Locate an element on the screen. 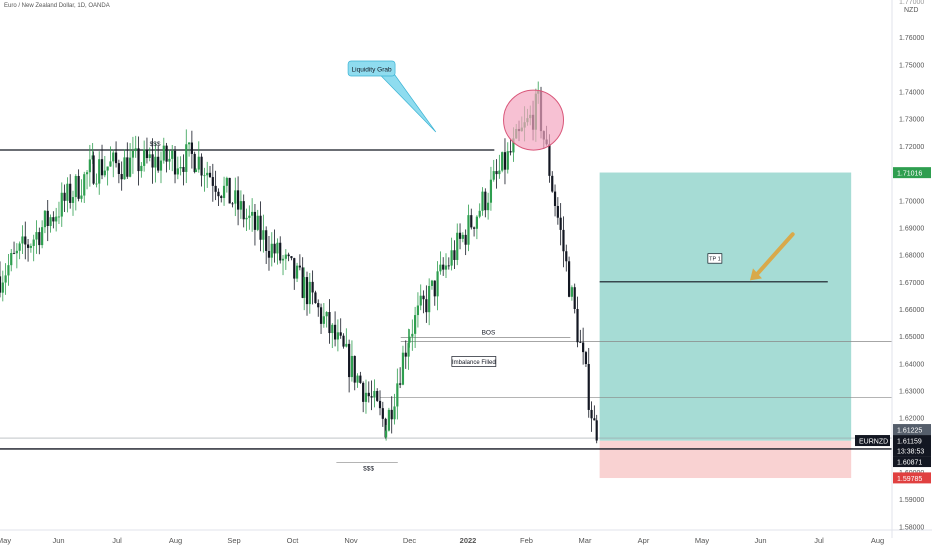 The height and width of the screenshot is (550, 932). callout-pointer is located at coordinates (408, 103).